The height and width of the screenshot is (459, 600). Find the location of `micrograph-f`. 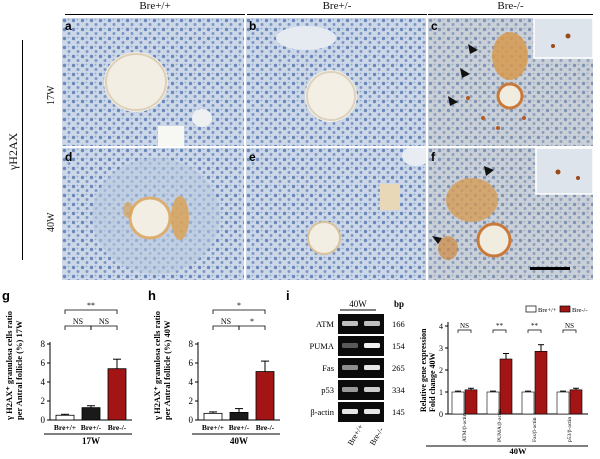

micrograph-f is located at coordinates (510, 214).